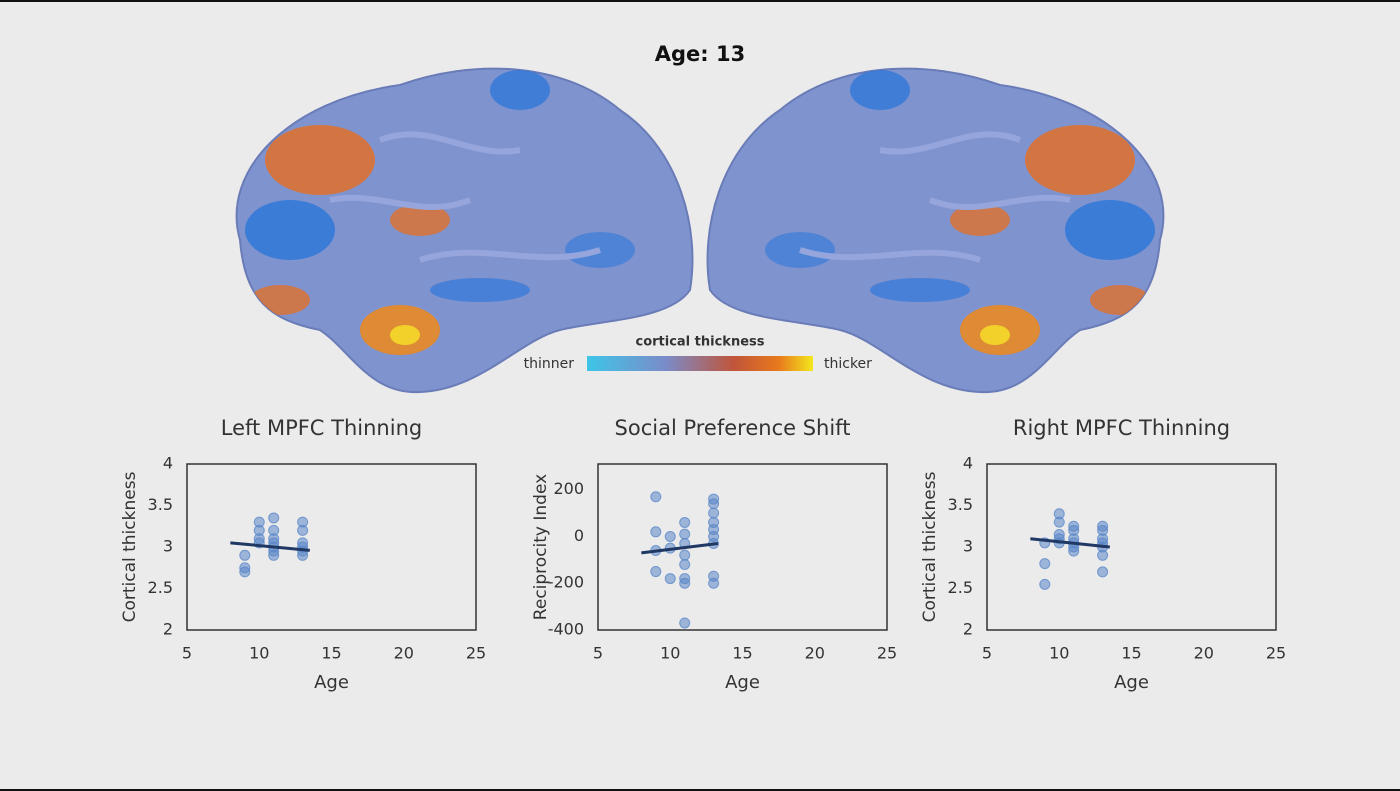  Describe the element at coordinates (566, 582) in the screenshot. I see `y-tick-label: -200` at that location.